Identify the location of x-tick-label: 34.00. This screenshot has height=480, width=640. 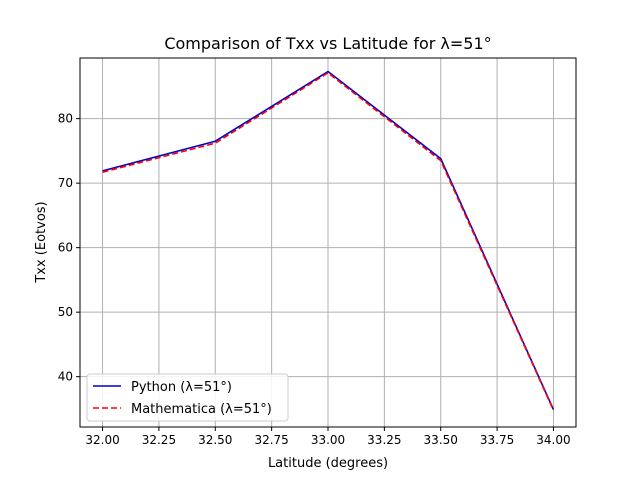
(553, 440).